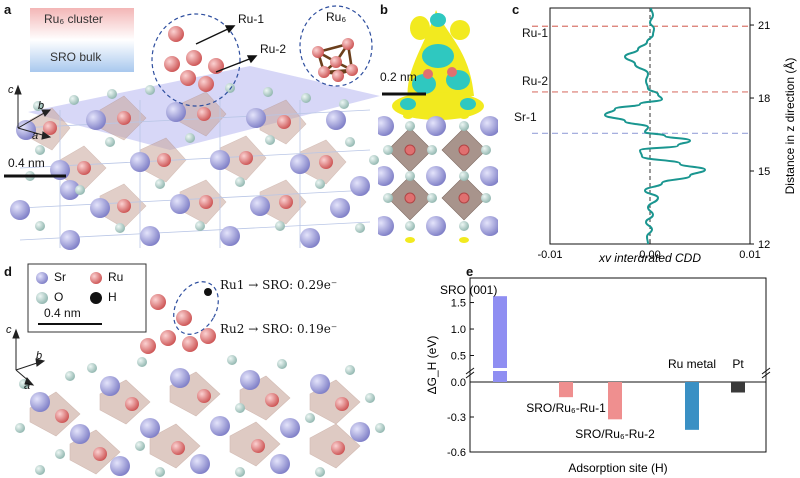 This screenshot has width=800, height=478. I want to click on axis-label-a-d: a, so click(27, 386).